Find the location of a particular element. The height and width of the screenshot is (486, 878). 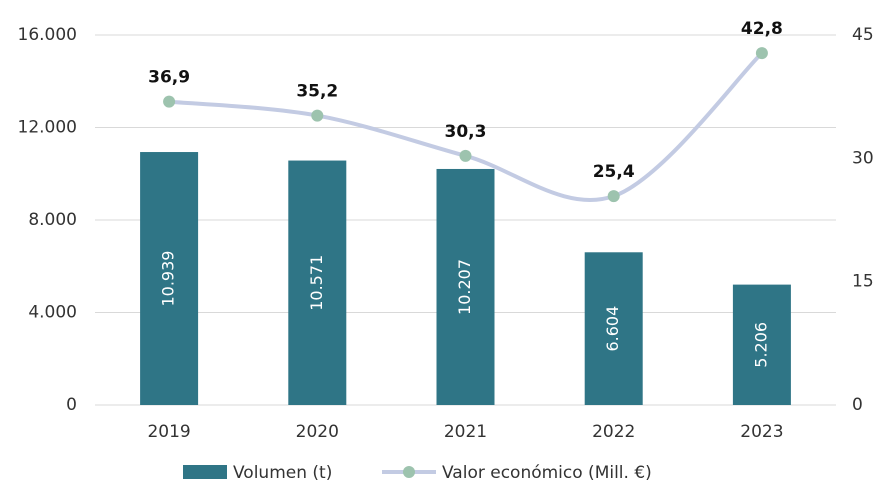

x-tick-label: 2023 is located at coordinates (761, 432).